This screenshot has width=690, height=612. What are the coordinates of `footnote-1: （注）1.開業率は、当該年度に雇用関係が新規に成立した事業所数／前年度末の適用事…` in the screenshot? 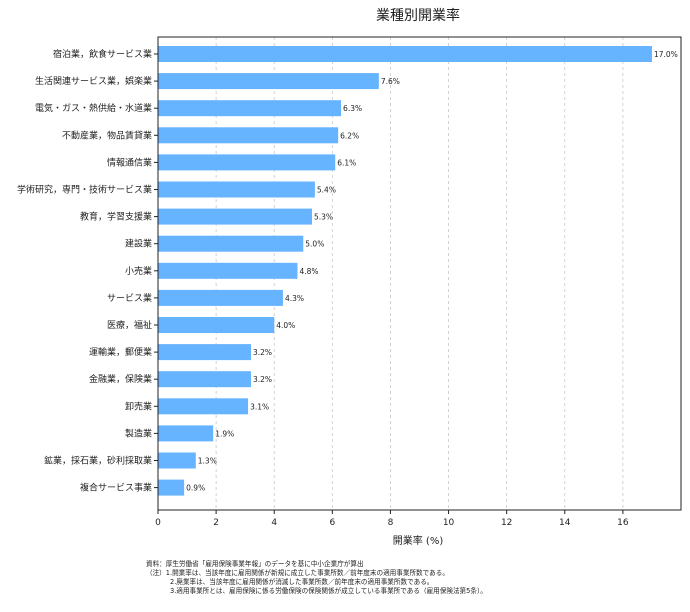 It's located at (297, 573).